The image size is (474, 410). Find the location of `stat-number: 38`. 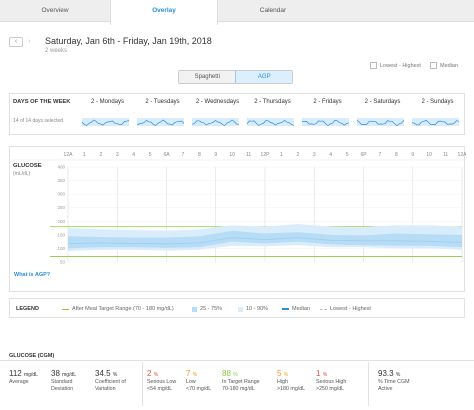

stat-number: 38 is located at coordinates (55, 373).